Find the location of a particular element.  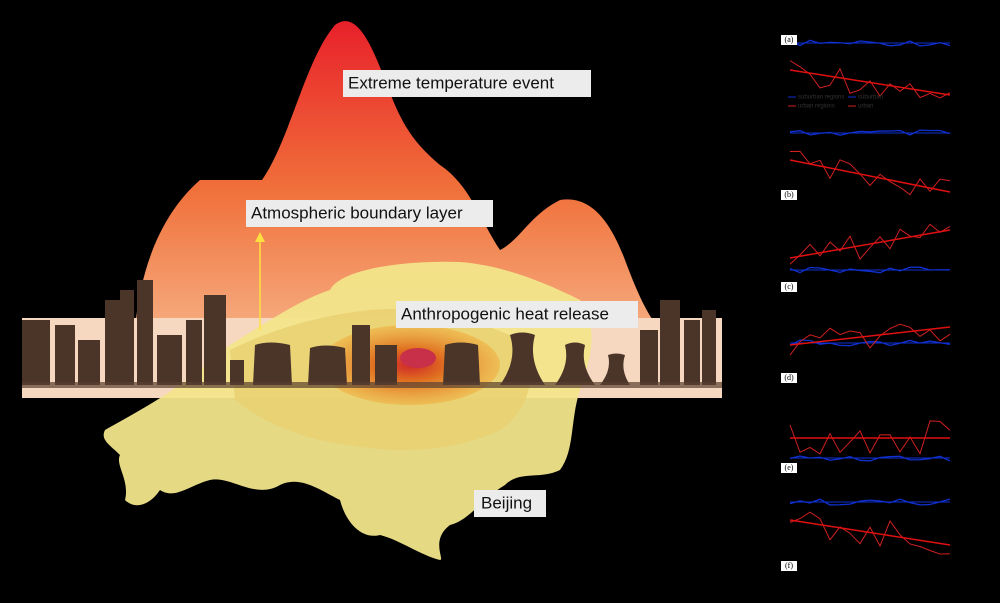

legend-label: suburban is located at coordinates (870, 98).